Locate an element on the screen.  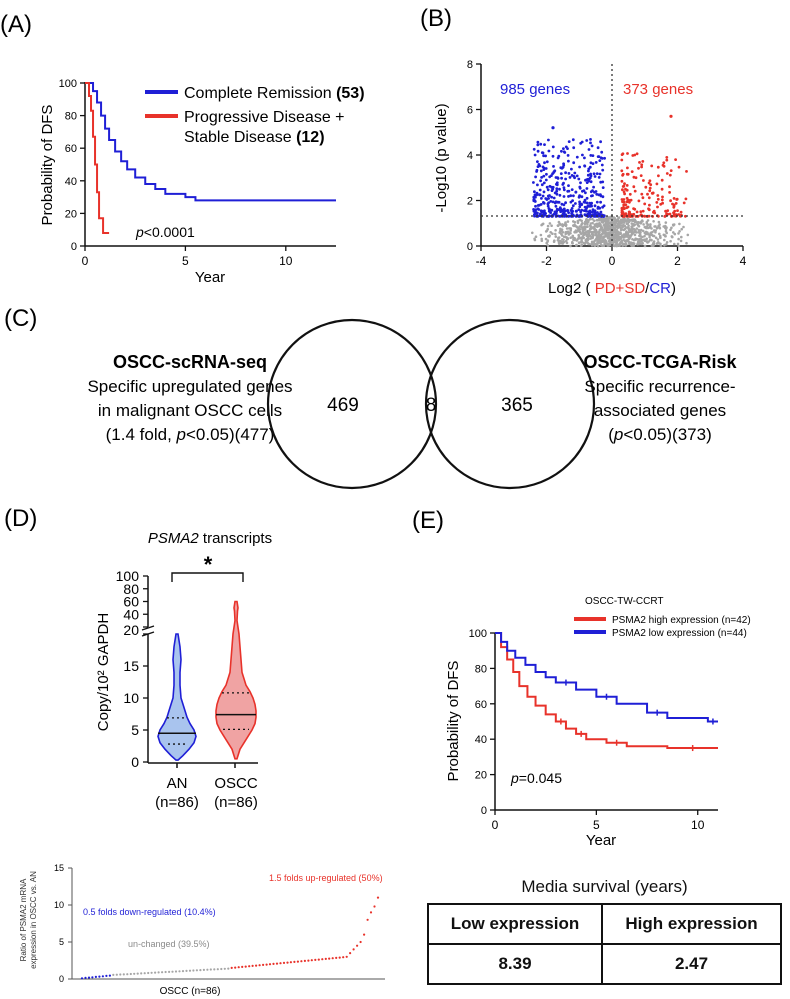
panel-d-group-an: AN is located at coordinates (177, 783).